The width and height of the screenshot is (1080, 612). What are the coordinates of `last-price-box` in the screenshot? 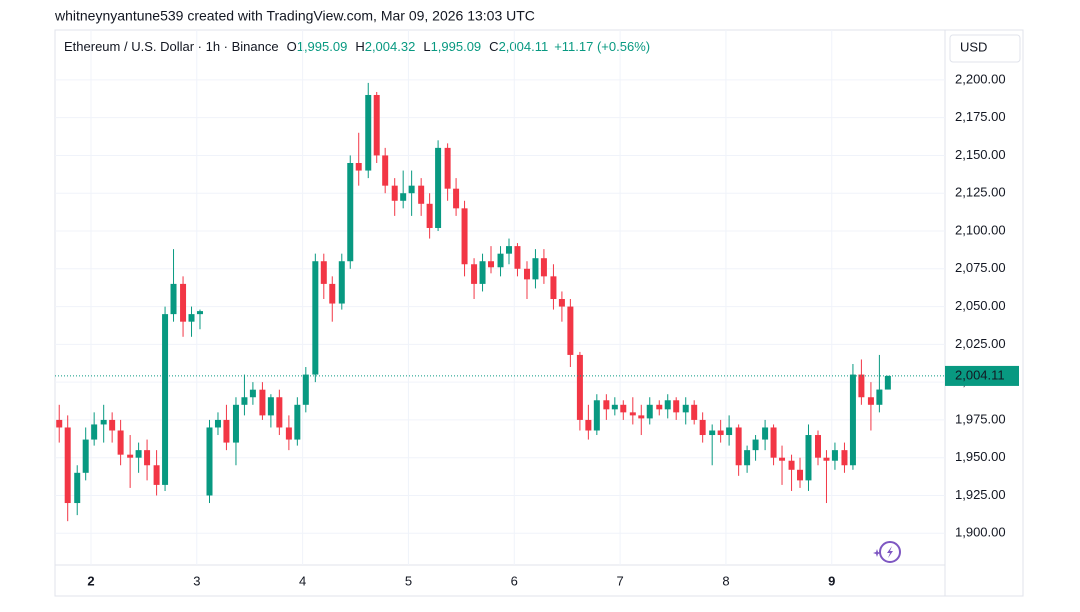 It's located at (982, 375).